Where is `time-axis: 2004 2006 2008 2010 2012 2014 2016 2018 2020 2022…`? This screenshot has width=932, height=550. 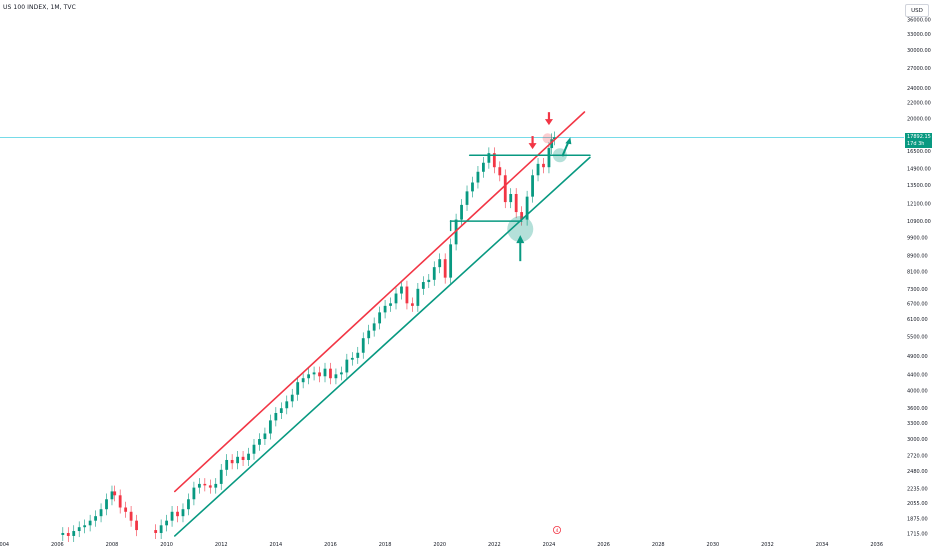
time-axis: 2004 2006 2008 2010 2012 2014 2016 2018 2020 2022… is located at coordinates (441, 545).